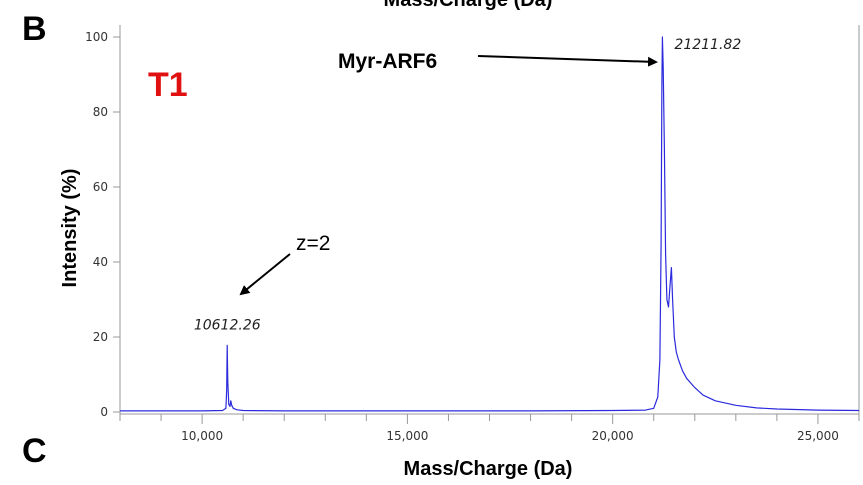 The height and width of the screenshot is (485, 863). I want to click on y-axis-label: Intensity (%), so click(70, 228).